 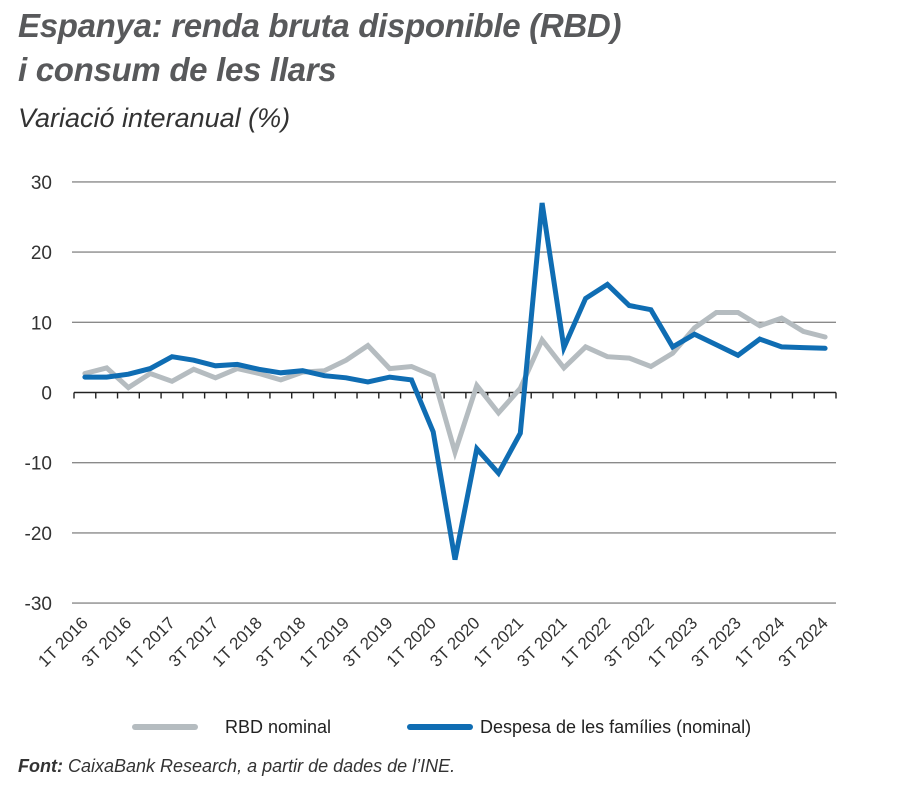 What do you see at coordinates (38, 534) in the screenshot?
I see `y-tick-label: -20` at bounding box center [38, 534].